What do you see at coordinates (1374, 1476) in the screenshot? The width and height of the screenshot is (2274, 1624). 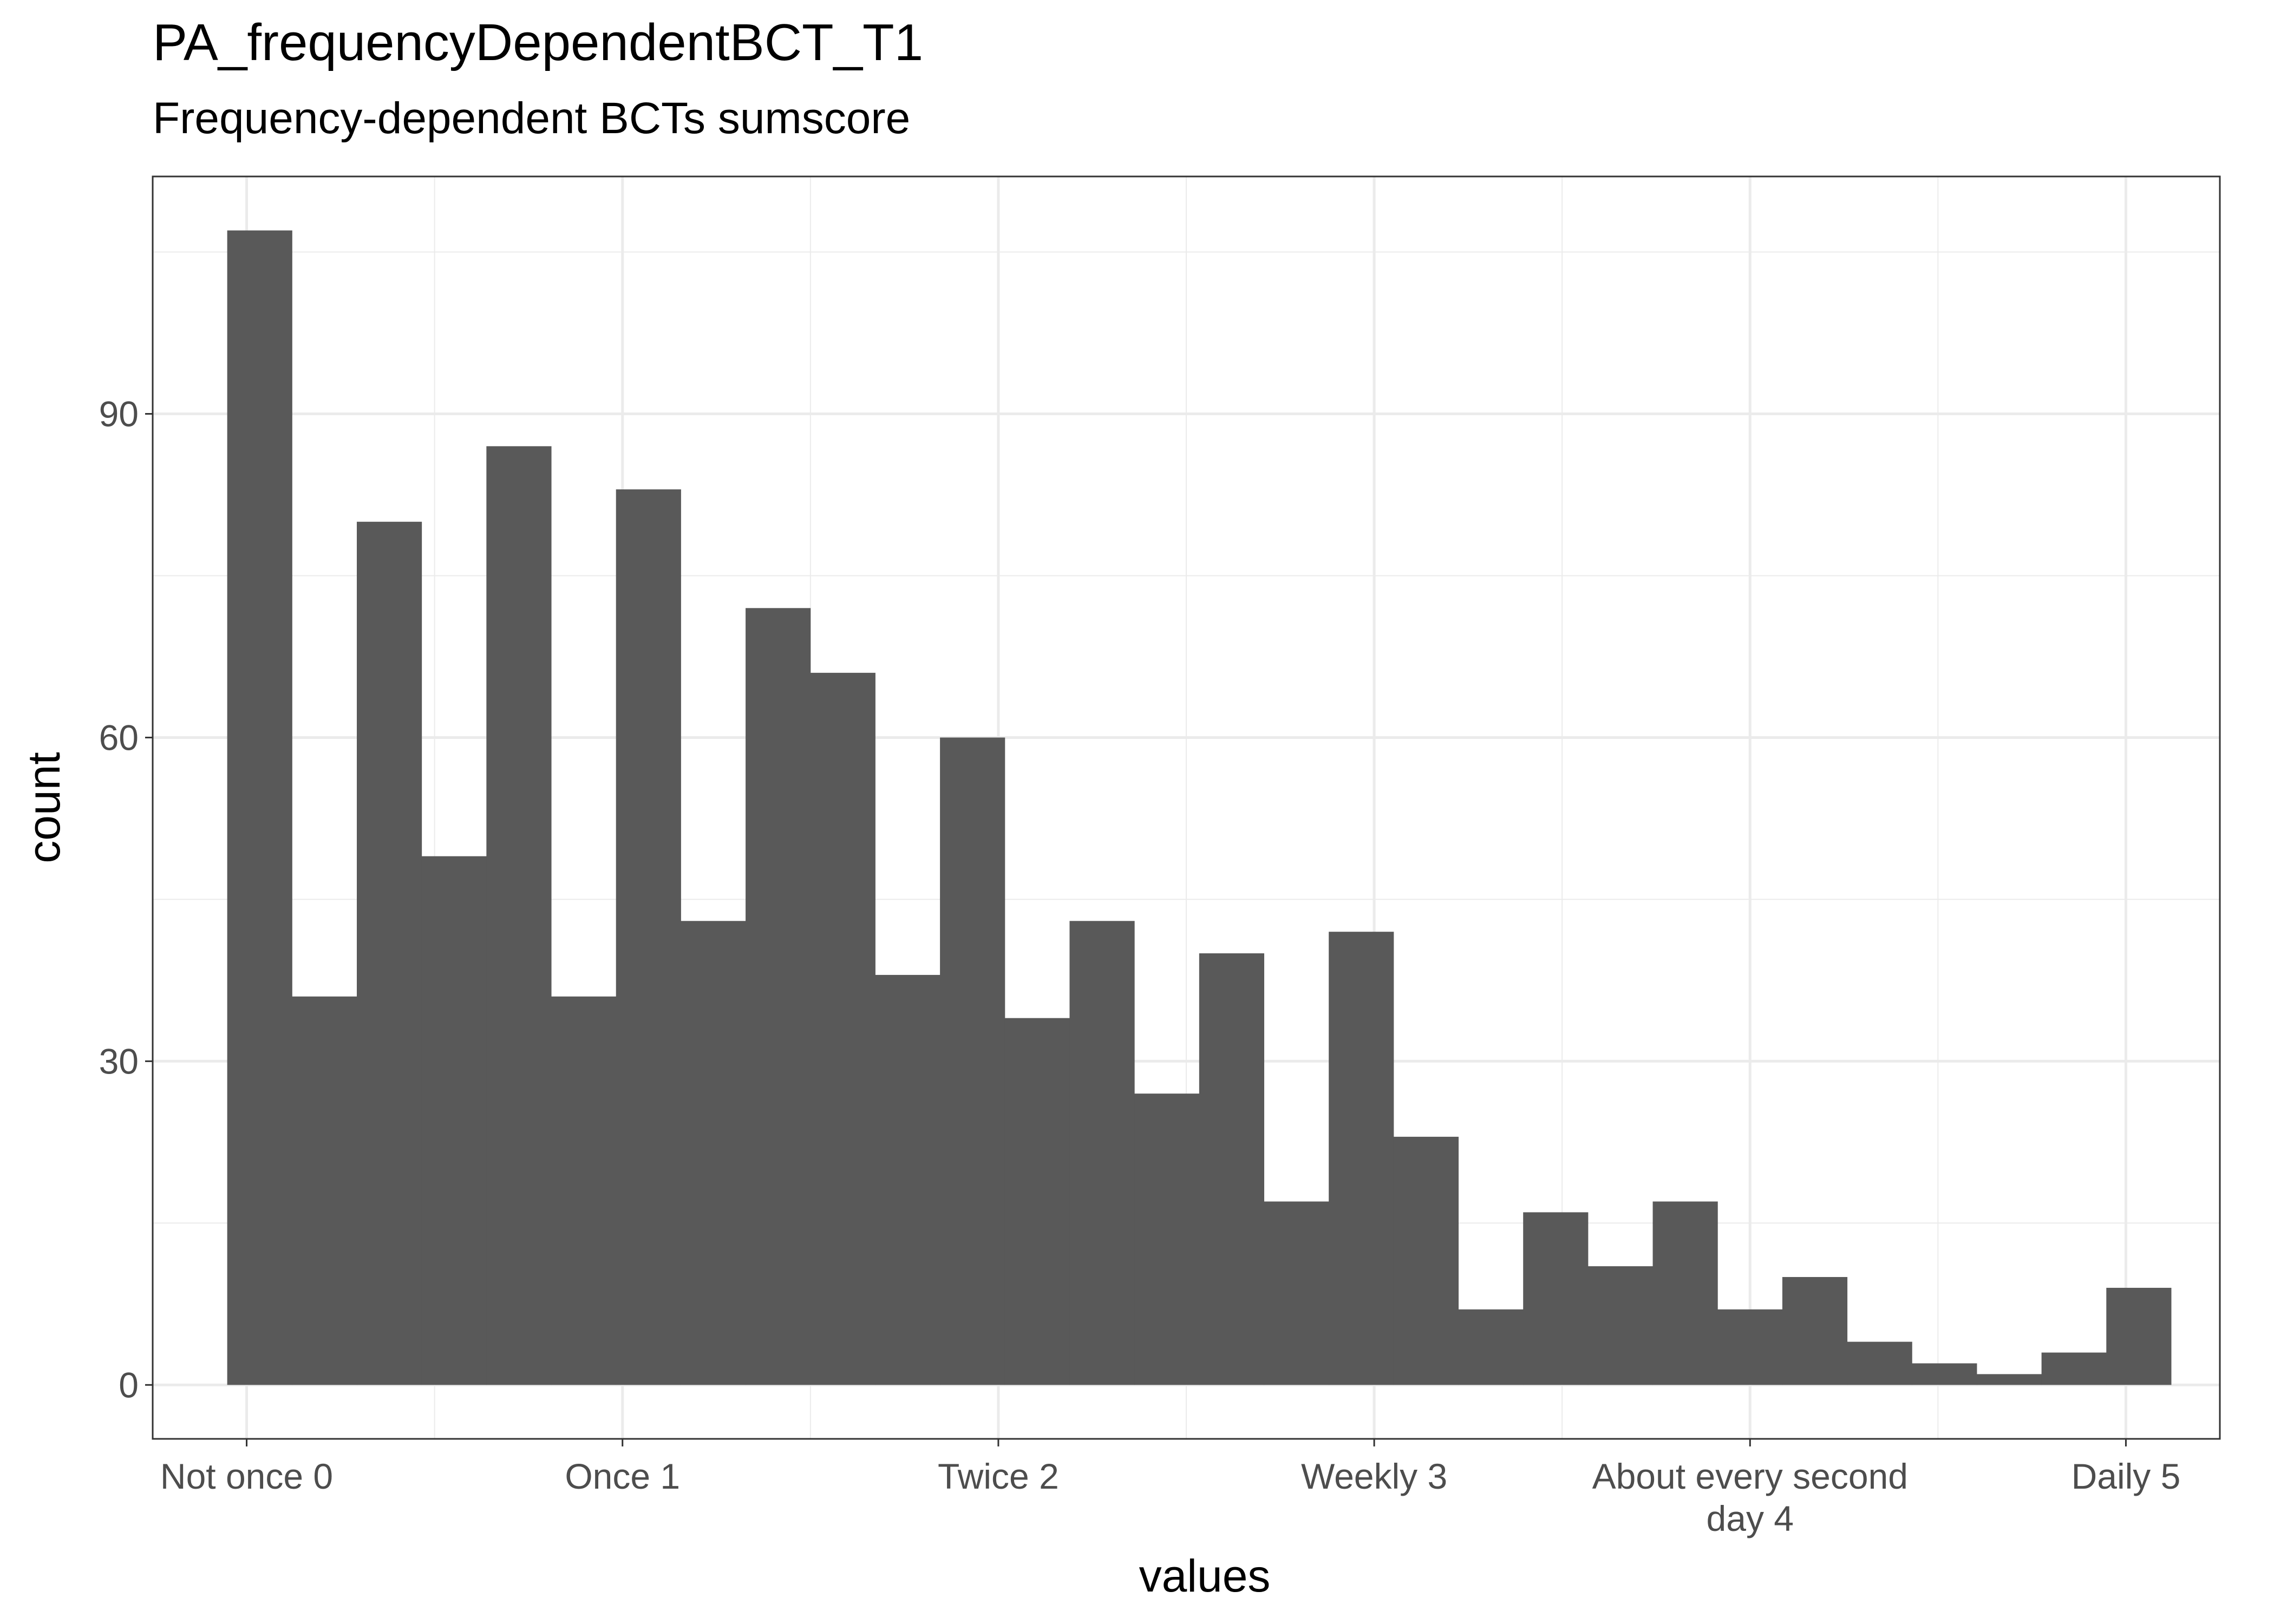 I see `x-tick-label: Weekly 3` at bounding box center [1374, 1476].